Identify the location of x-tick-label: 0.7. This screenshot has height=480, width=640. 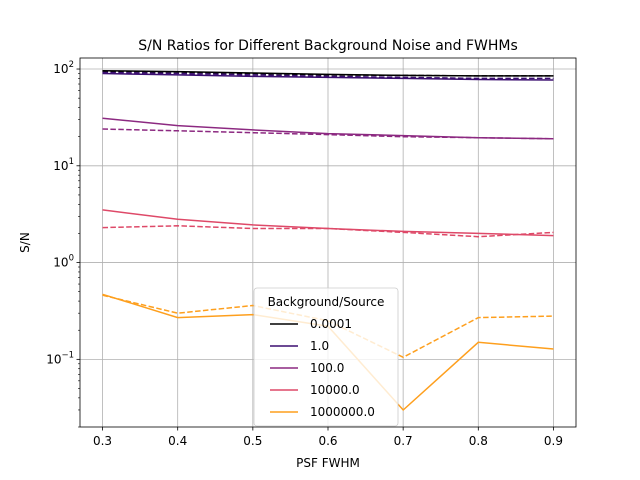
(403, 441).